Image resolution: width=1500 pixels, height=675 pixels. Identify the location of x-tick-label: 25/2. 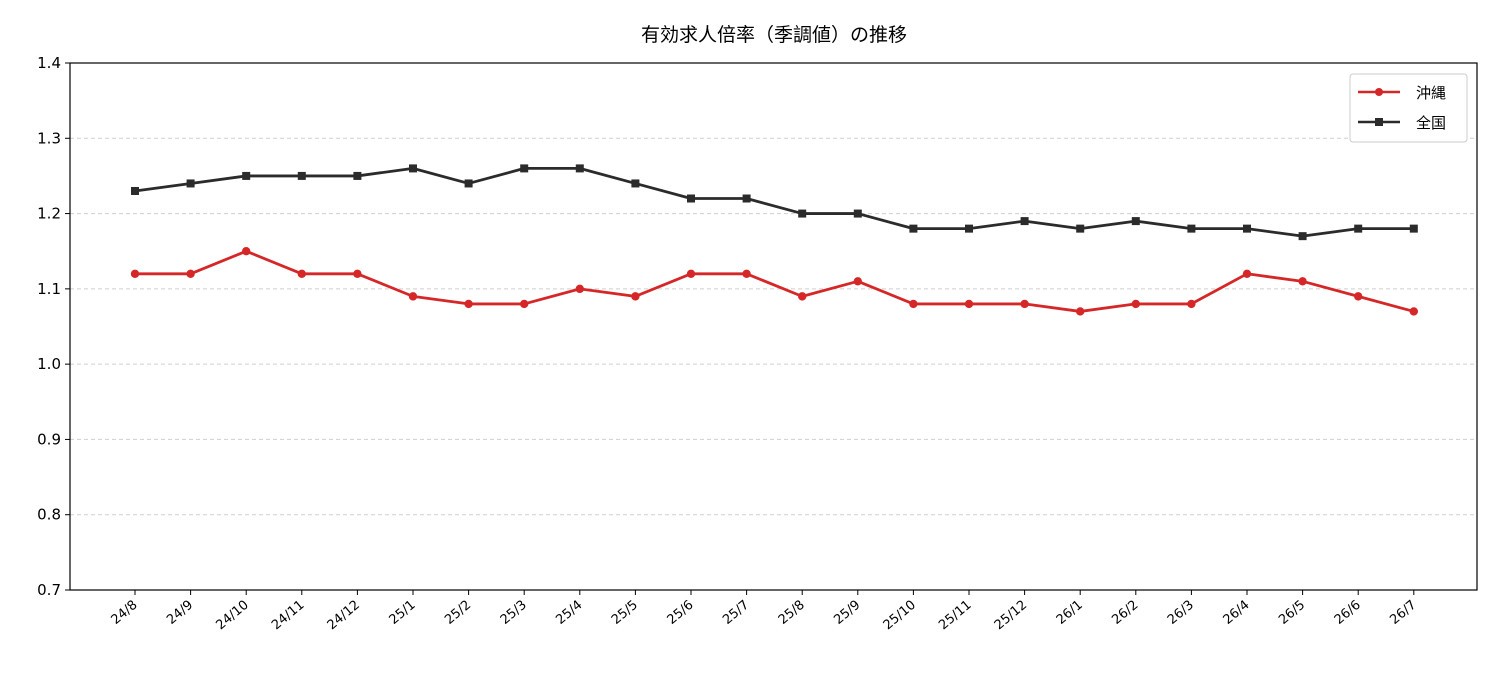
(458, 613).